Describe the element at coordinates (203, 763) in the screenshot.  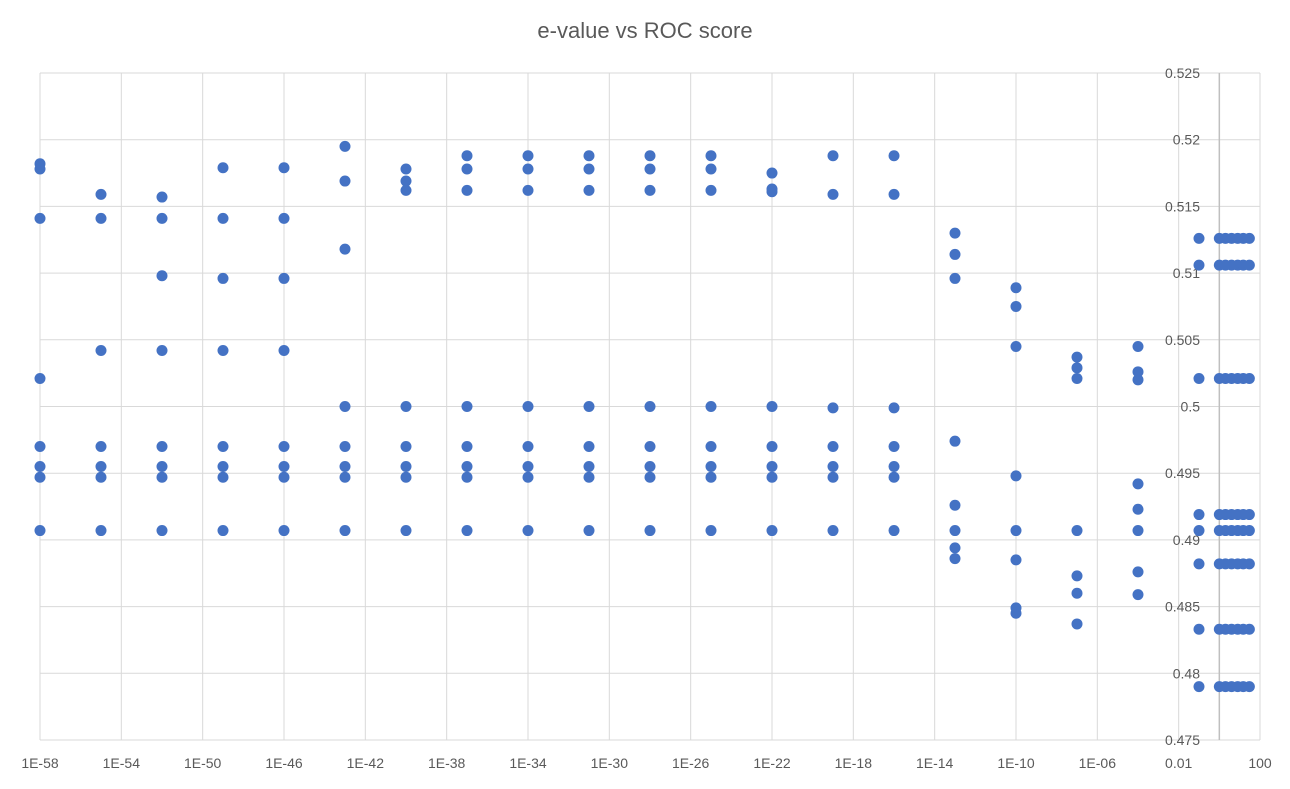
I see `x-tick-label: 1E-50` at that location.